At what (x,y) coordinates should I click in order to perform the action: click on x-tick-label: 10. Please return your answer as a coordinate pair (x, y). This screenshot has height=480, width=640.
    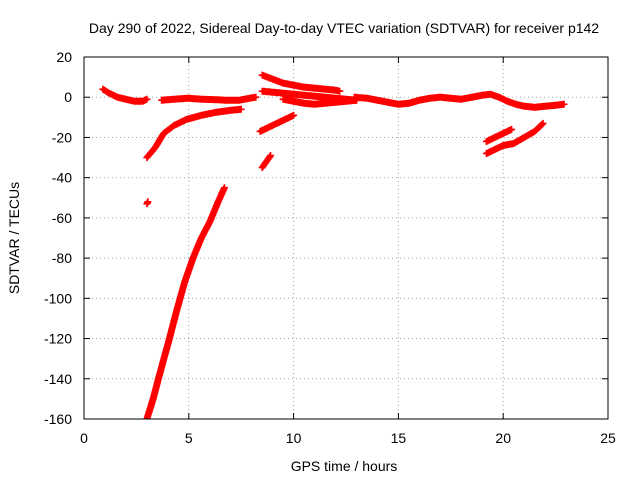
    Looking at the image, I should click on (294, 438).